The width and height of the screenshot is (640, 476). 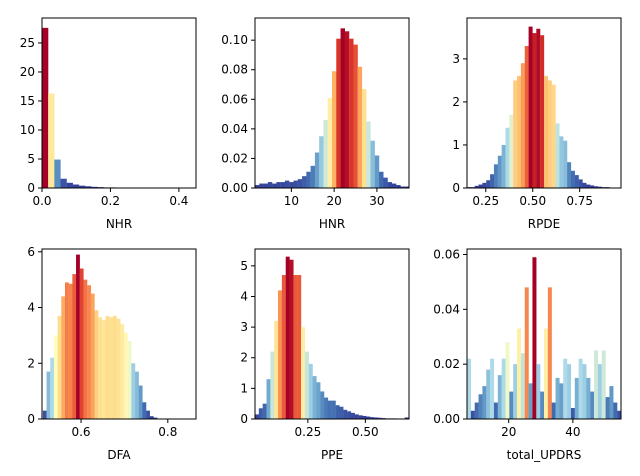 What do you see at coordinates (27, 130) in the screenshot?
I see `y-tick-label: 10` at bounding box center [27, 130].